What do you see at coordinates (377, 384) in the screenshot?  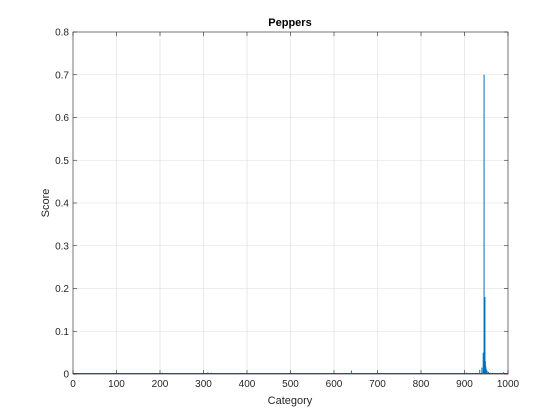 I see `x-tick-label: 700` at bounding box center [377, 384].